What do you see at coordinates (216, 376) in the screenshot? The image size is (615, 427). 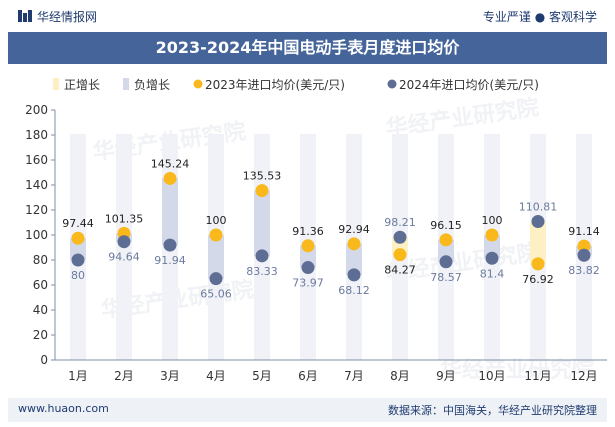 I see `x-tick-label: 4月` at bounding box center [216, 376].